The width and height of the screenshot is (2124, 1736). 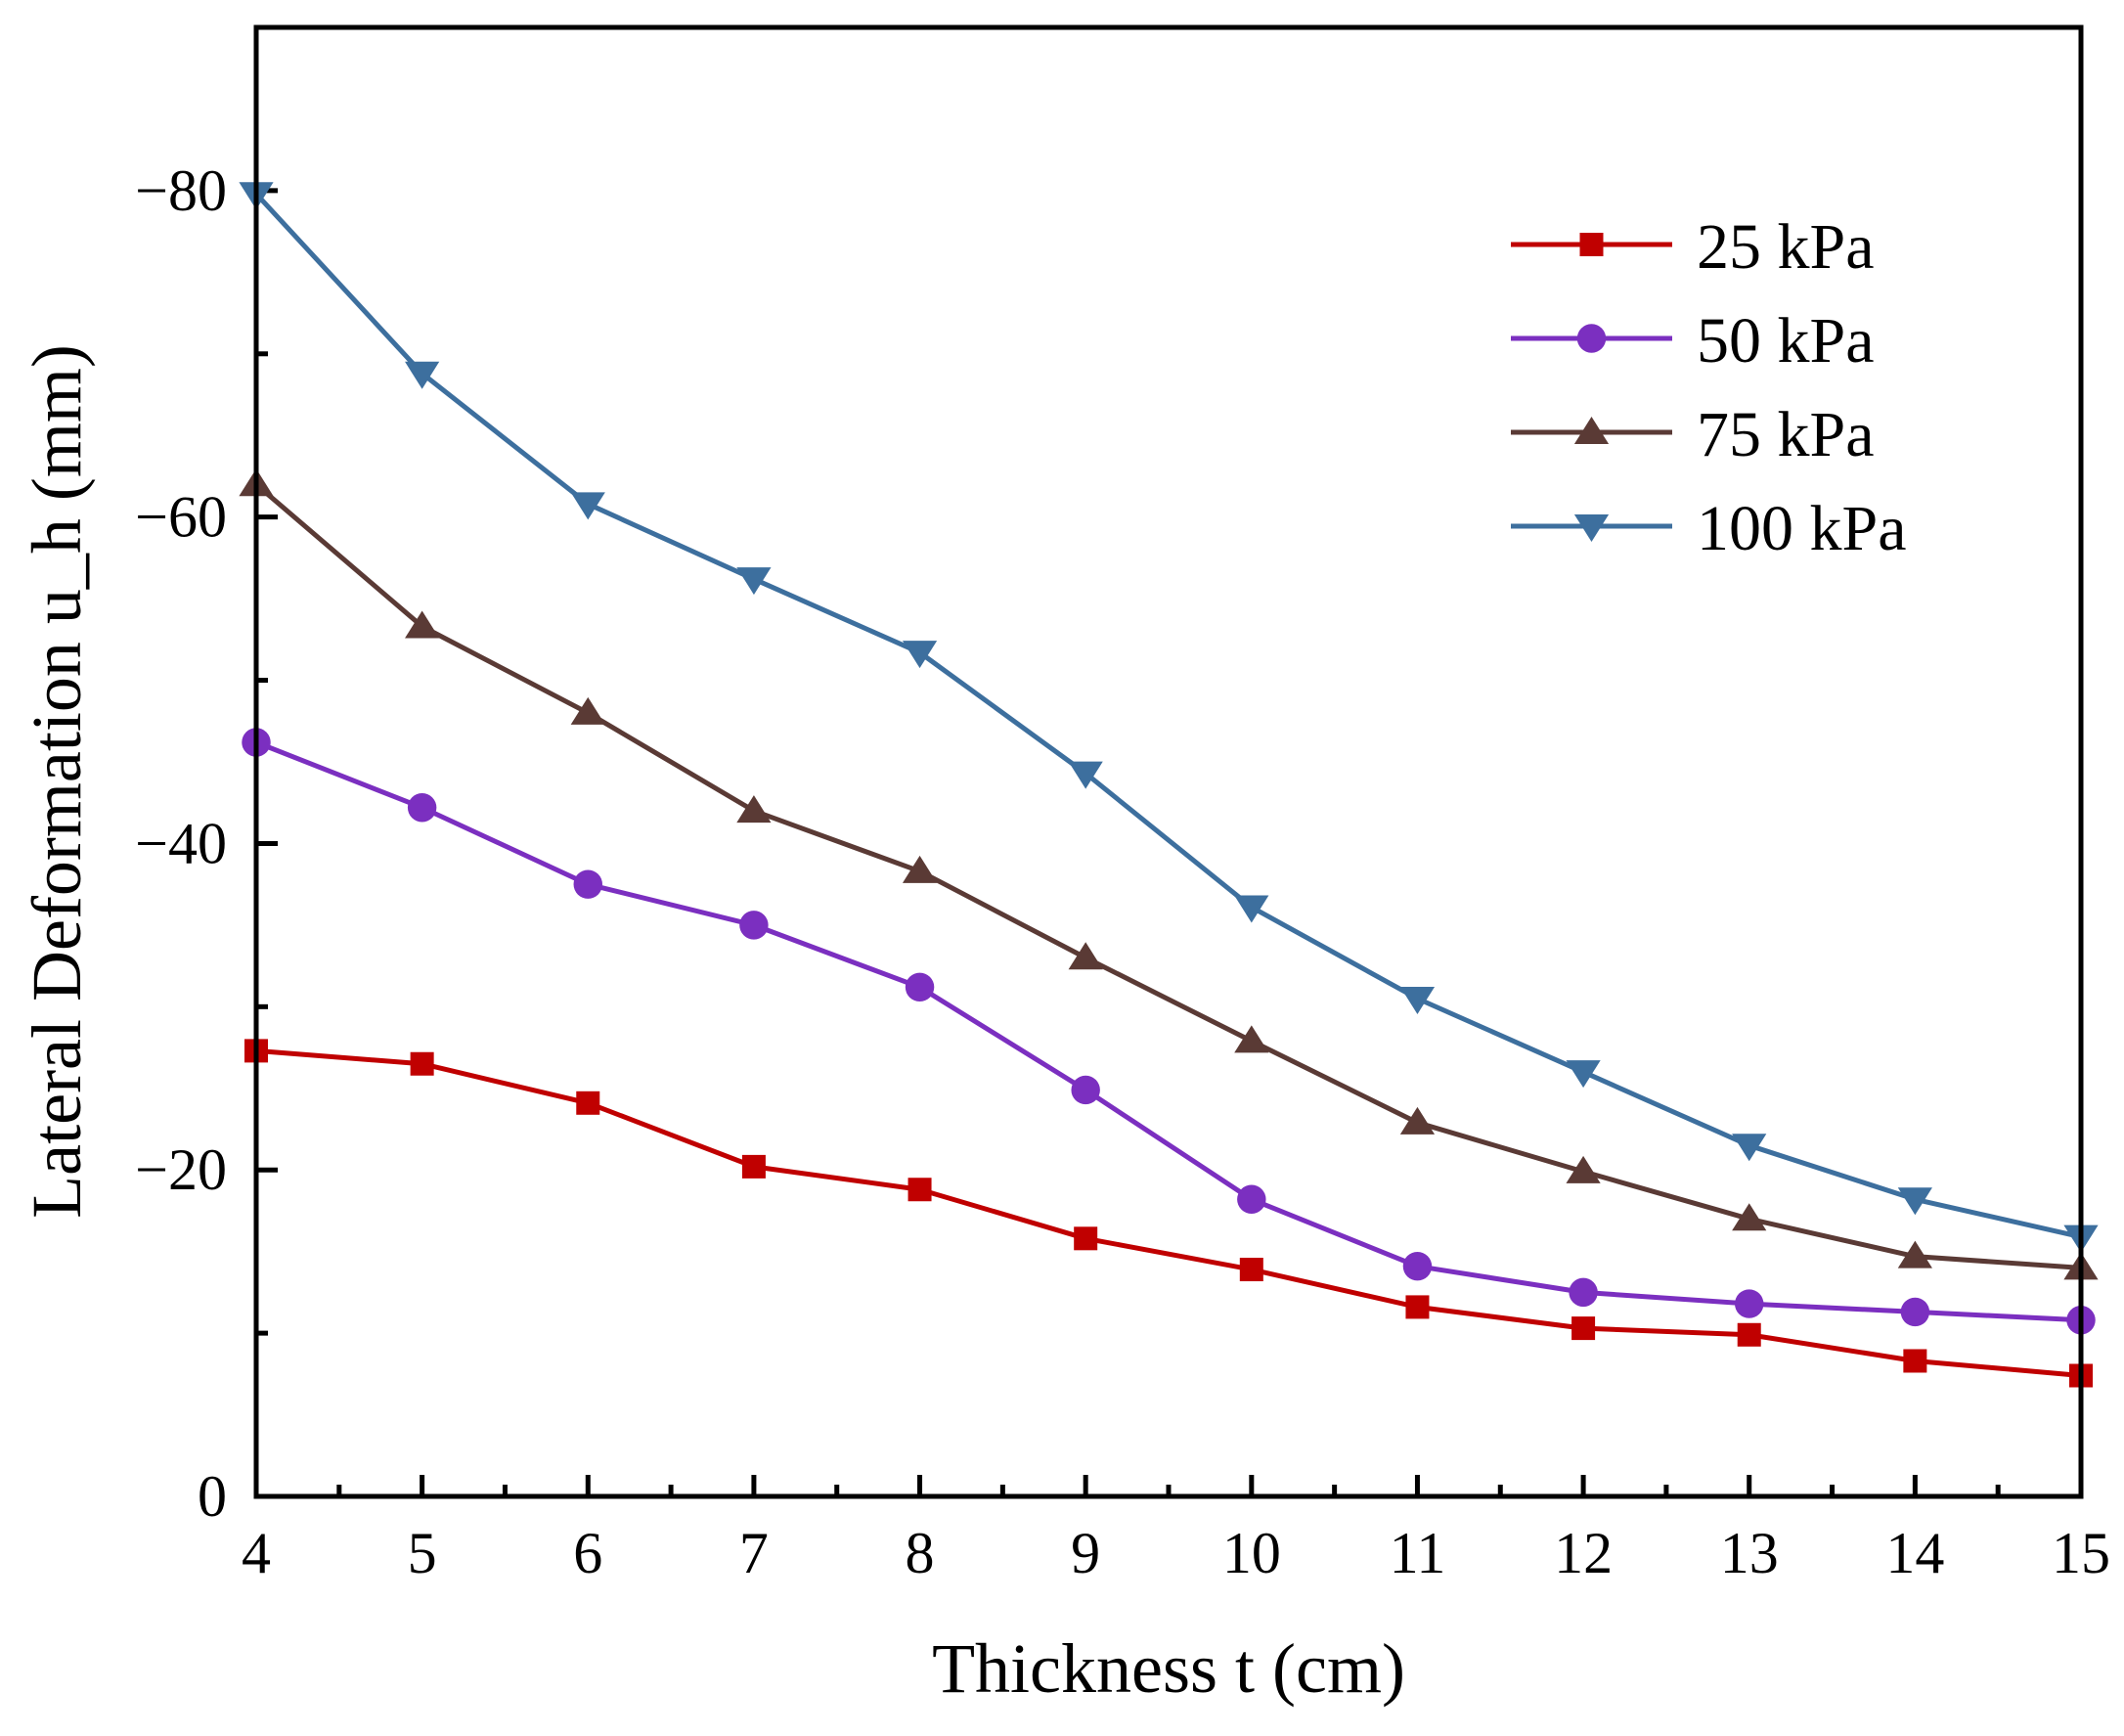 What do you see at coordinates (1786, 341) in the screenshot?
I see `legend-label: 50 kPa` at bounding box center [1786, 341].